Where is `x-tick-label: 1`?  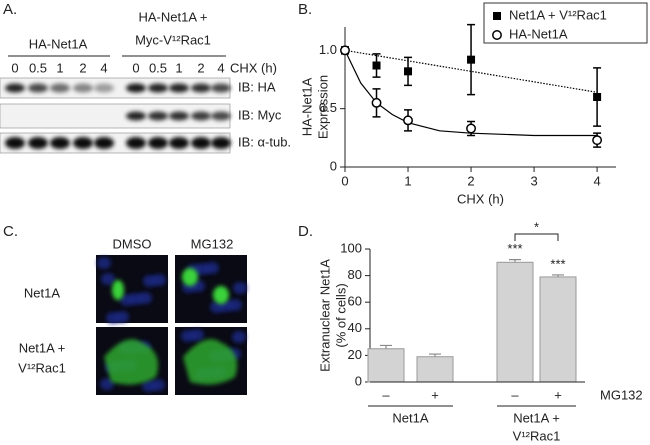
x-tick-label: 1 is located at coordinates (407, 180).